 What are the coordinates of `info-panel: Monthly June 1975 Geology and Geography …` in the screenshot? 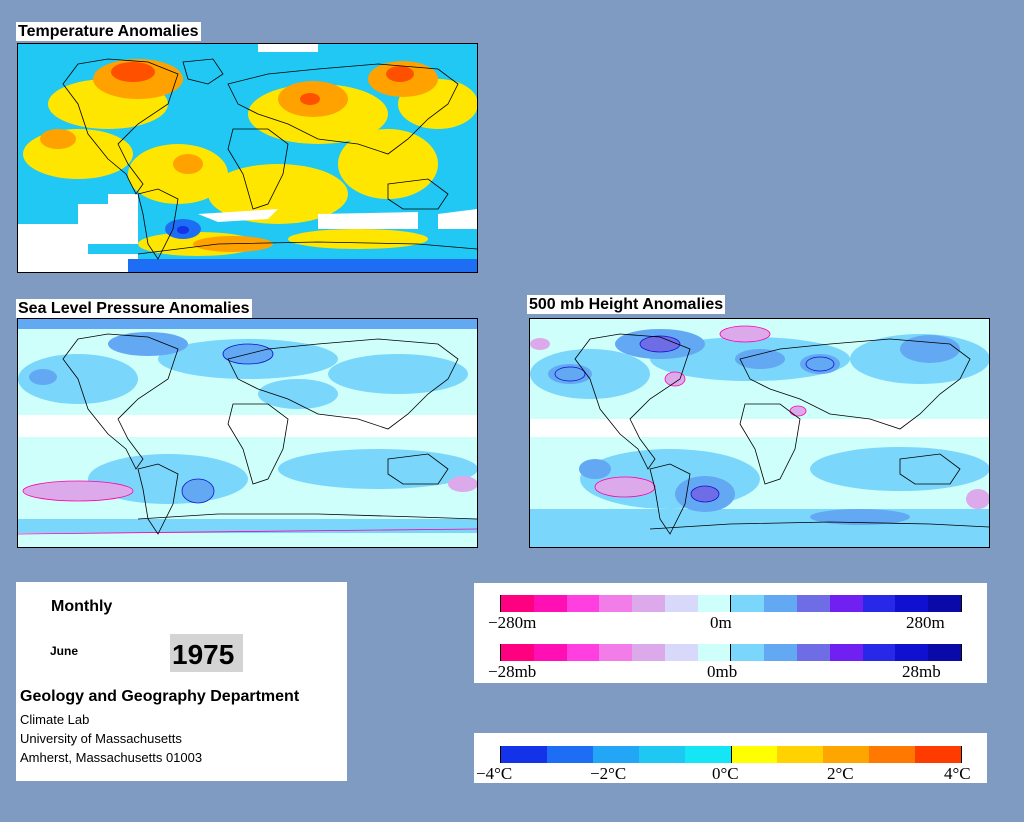 It's located at (181, 681).